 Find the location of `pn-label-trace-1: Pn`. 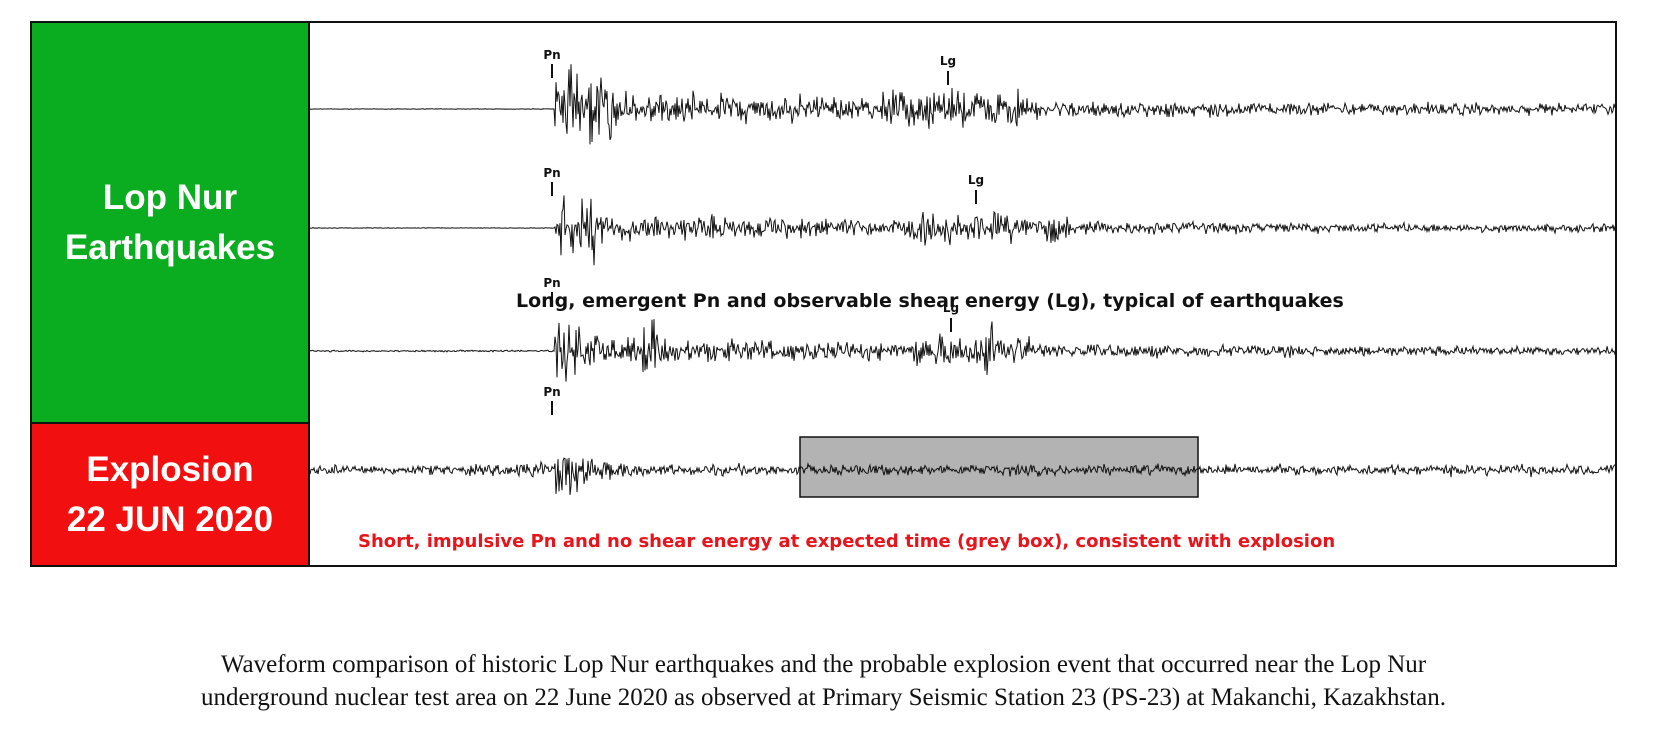

pn-label-trace-1: Pn is located at coordinates (552, 55).